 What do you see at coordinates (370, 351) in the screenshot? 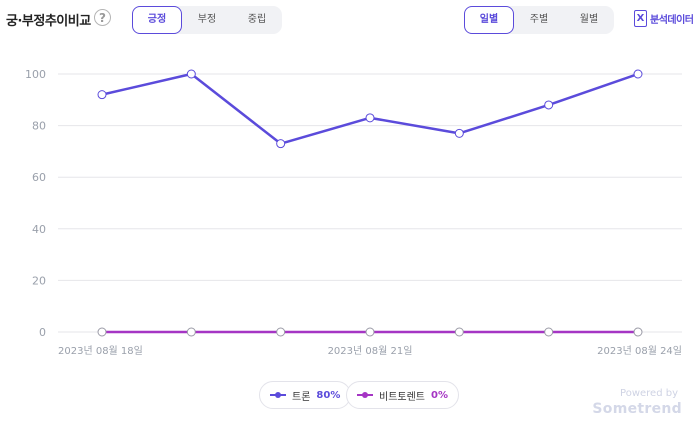
I see `x-tick-label: 2023년 08월 21일` at bounding box center [370, 351].